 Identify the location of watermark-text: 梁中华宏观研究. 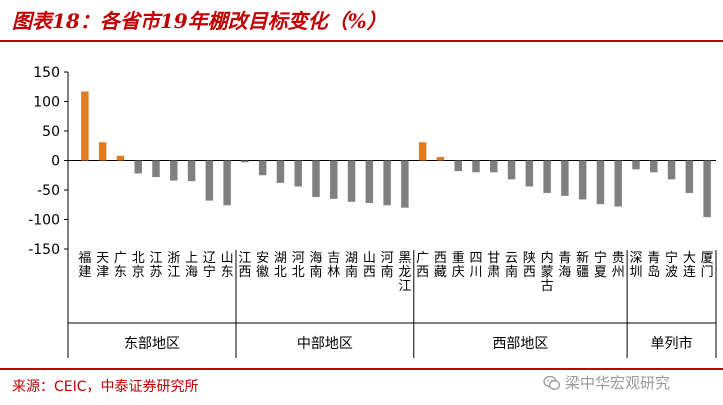
(618, 383).